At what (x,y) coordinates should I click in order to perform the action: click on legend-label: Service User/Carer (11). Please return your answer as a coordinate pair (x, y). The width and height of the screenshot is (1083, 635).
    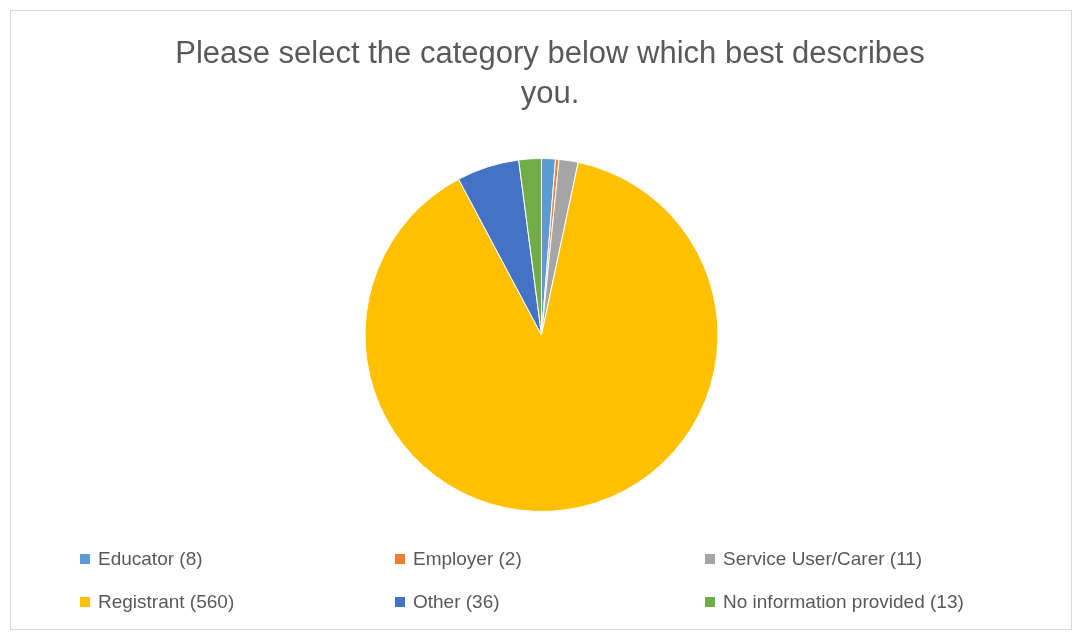
    Looking at the image, I should click on (823, 559).